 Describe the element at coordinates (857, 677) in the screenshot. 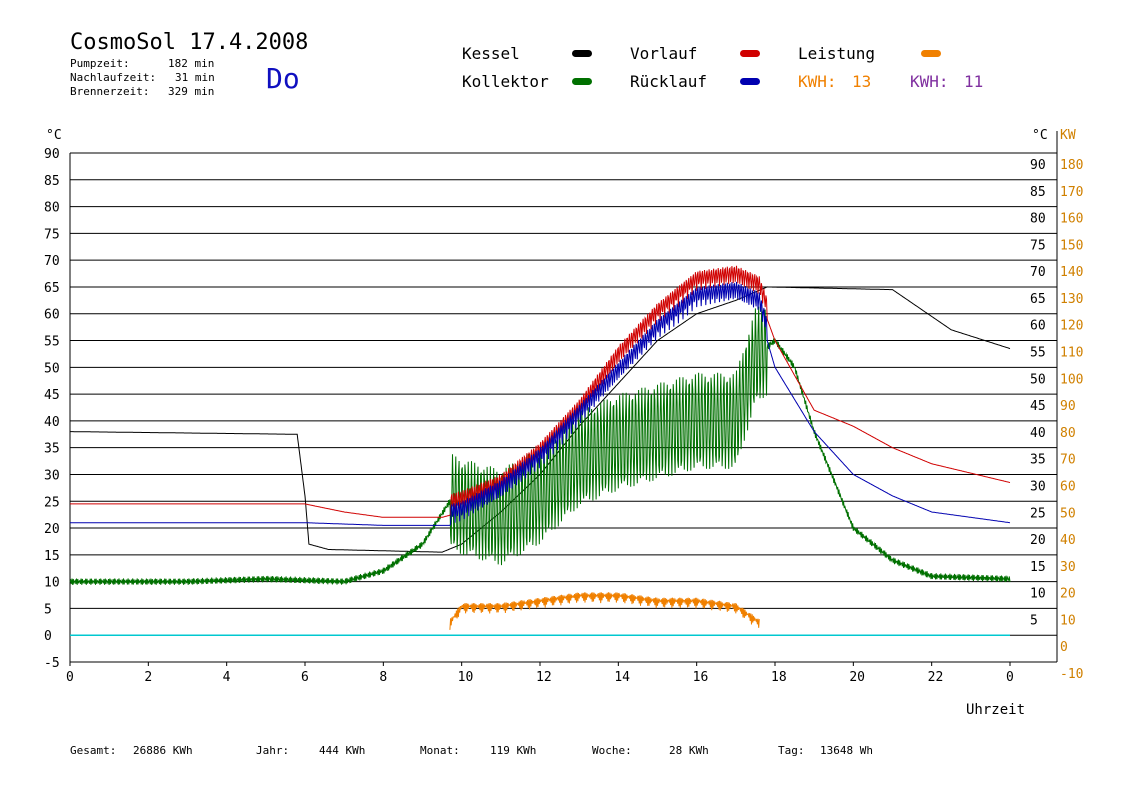

I see `x-tick-label: 20` at that location.